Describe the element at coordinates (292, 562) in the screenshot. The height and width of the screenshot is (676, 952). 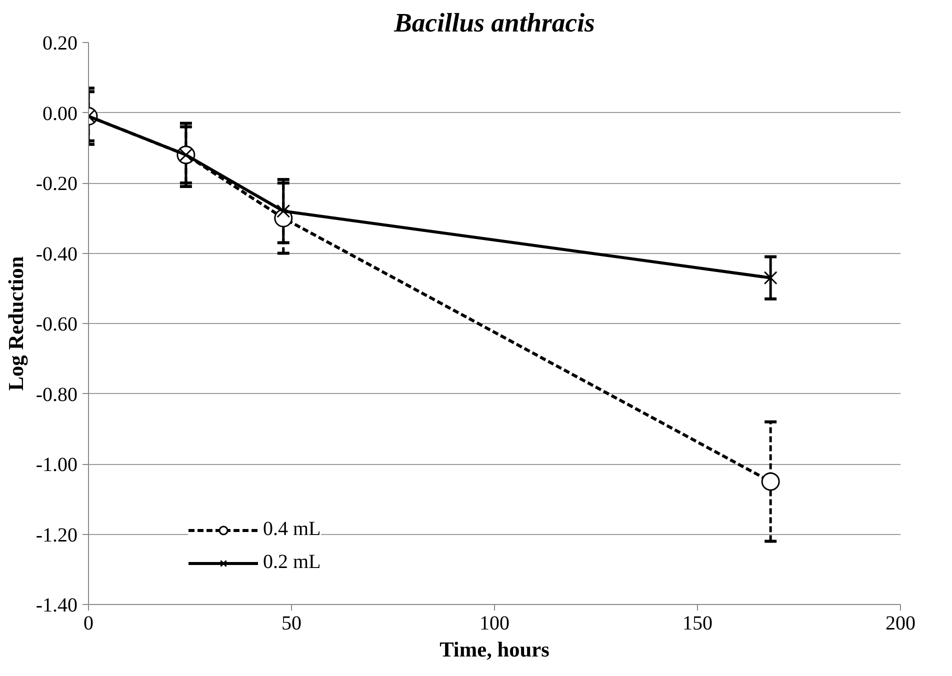
I see `legend-label: 0.2 mL` at that location.